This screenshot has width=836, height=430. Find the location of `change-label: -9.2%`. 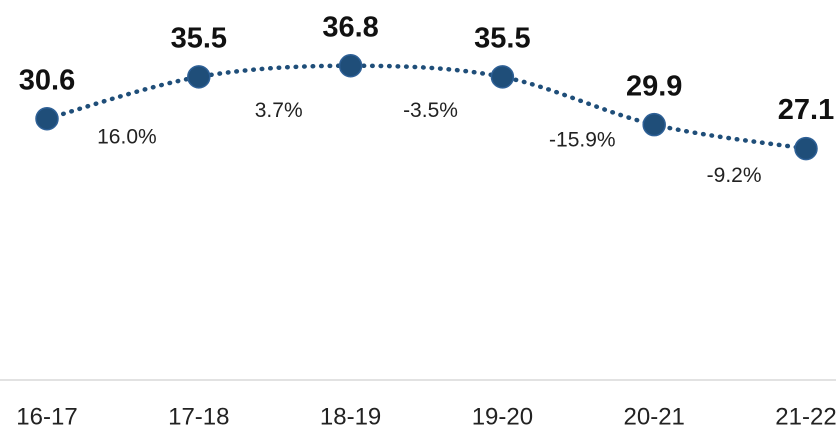

change-label: -9.2% is located at coordinates (734, 175).